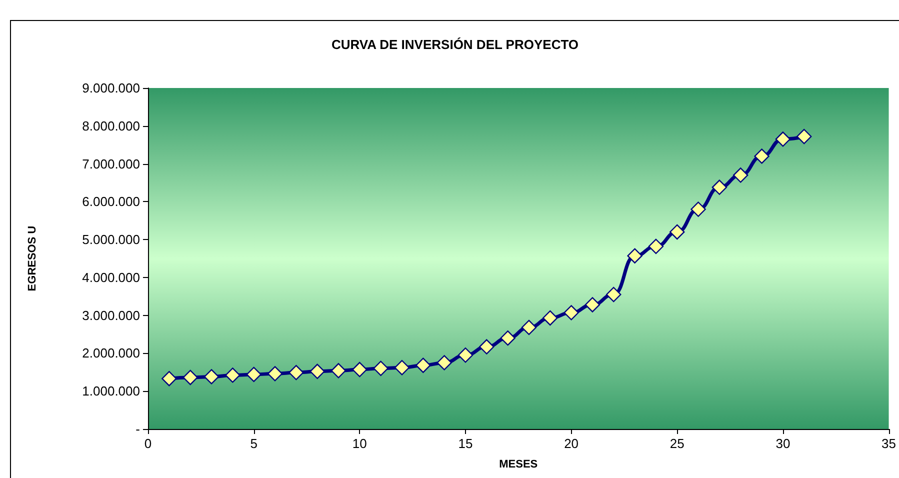 This screenshot has width=899, height=478. Describe the element at coordinates (677, 443) in the screenshot. I see `x-tick-label: 25` at that location.